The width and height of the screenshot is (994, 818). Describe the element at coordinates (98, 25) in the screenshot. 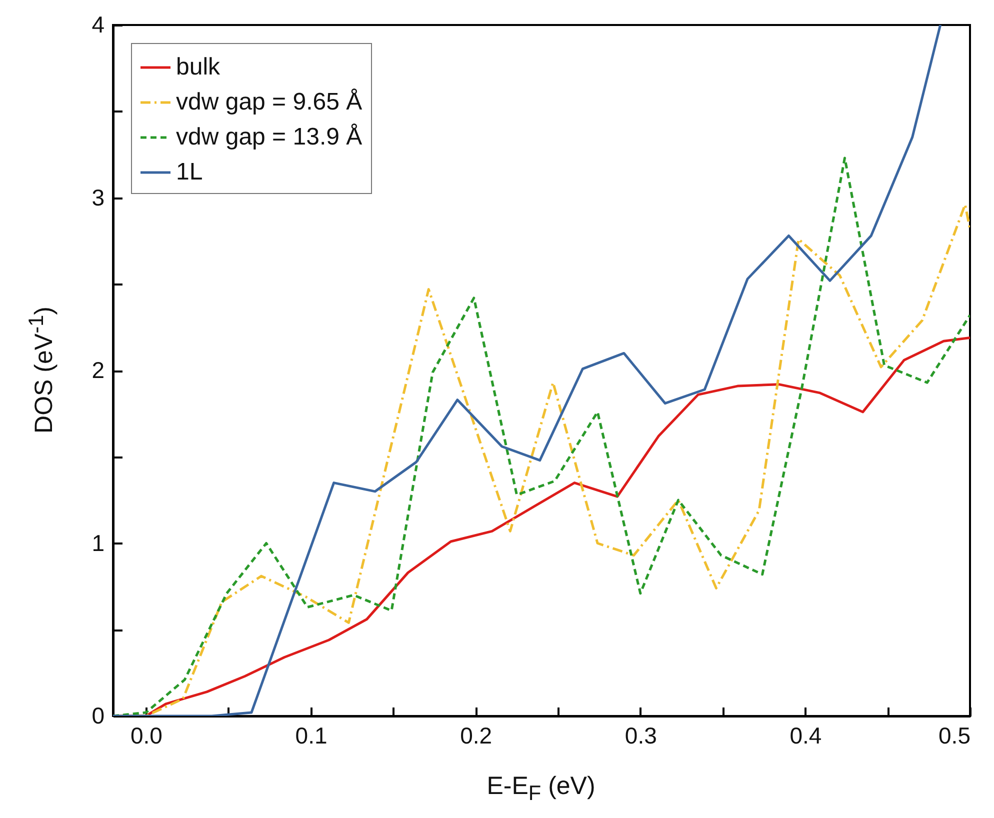

I see `y-tick-label: 4` at that location.